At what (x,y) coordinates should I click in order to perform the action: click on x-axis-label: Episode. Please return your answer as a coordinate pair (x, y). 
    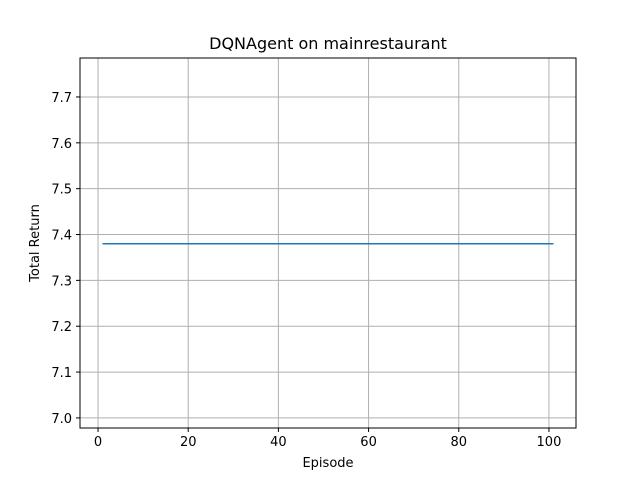
    Looking at the image, I should click on (327, 463).